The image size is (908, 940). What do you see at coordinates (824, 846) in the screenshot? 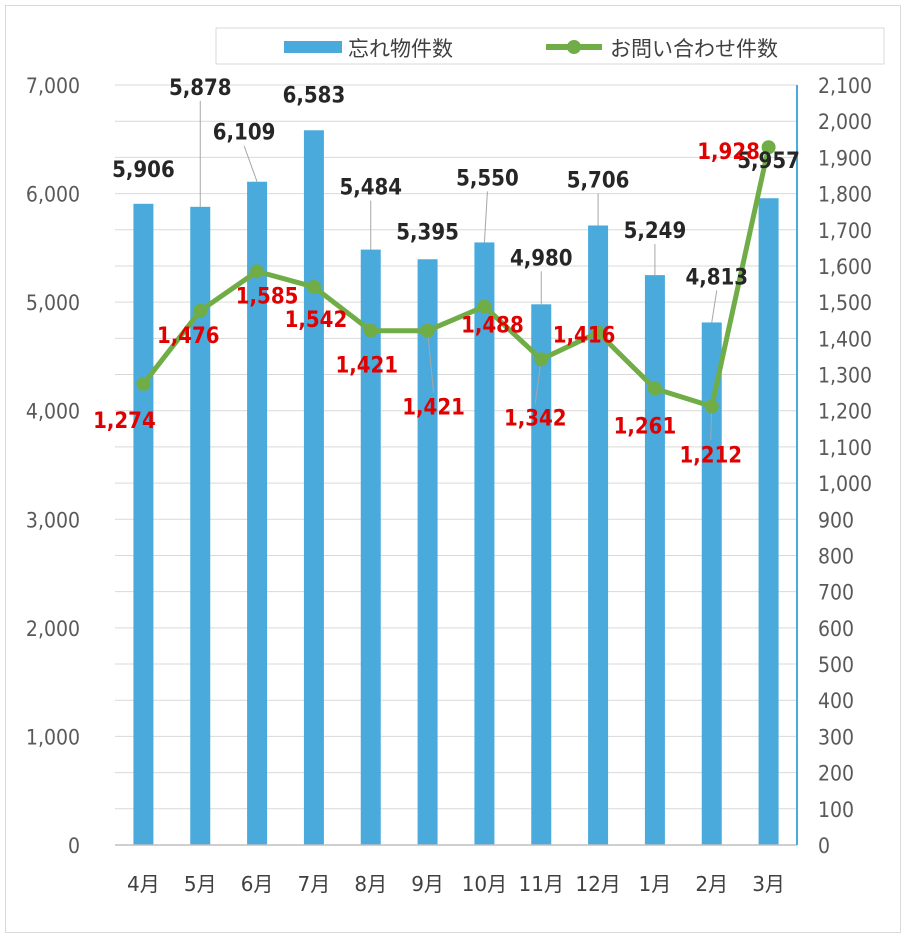
I see `right-axis-tick-label: 0` at bounding box center [824, 846].